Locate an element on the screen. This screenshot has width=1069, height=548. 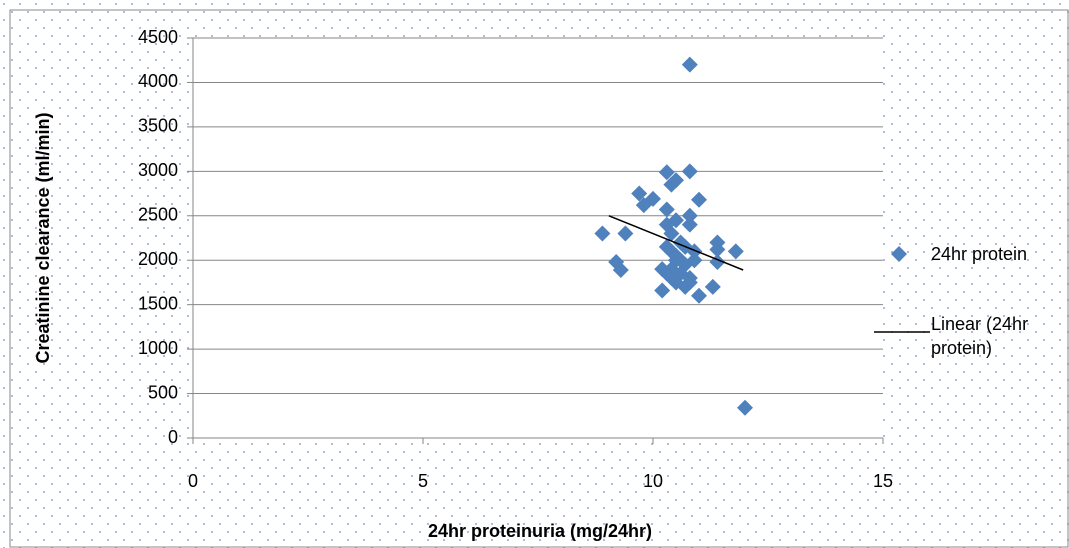
legend-swatch is located at coordinates (899, 254).